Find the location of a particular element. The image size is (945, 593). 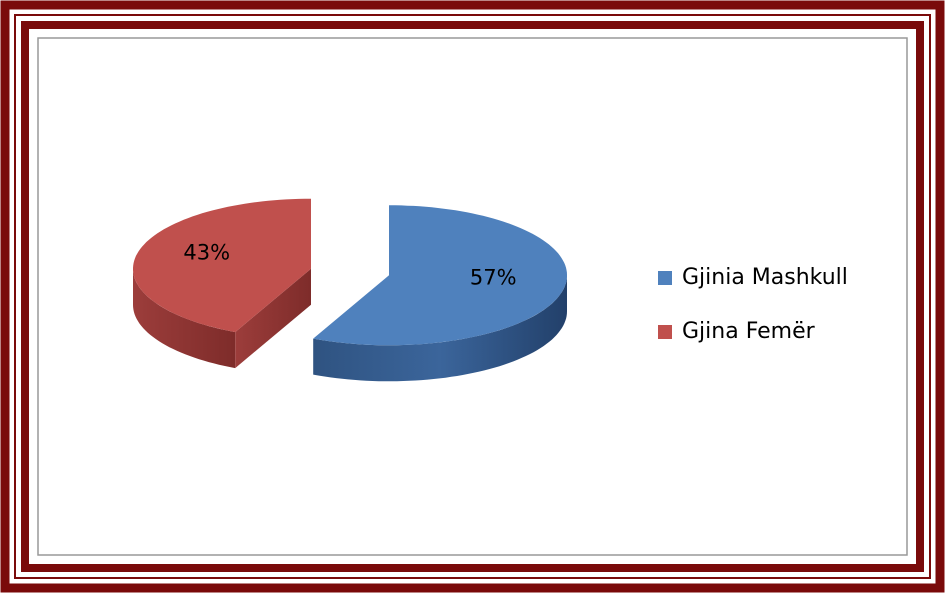

pie: 57% 43% is located at coordinates (350, 290).